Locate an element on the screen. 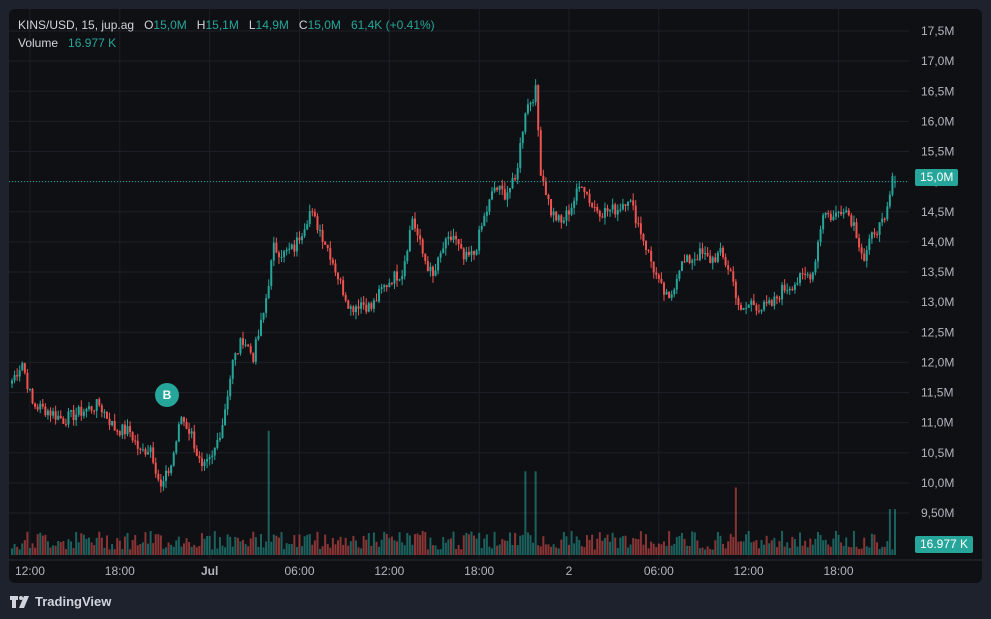 The height and width of the screenshot is (619, 991). symbol-label: KINS/USD, 15, jup.ag is located at coordinates (76, 25).